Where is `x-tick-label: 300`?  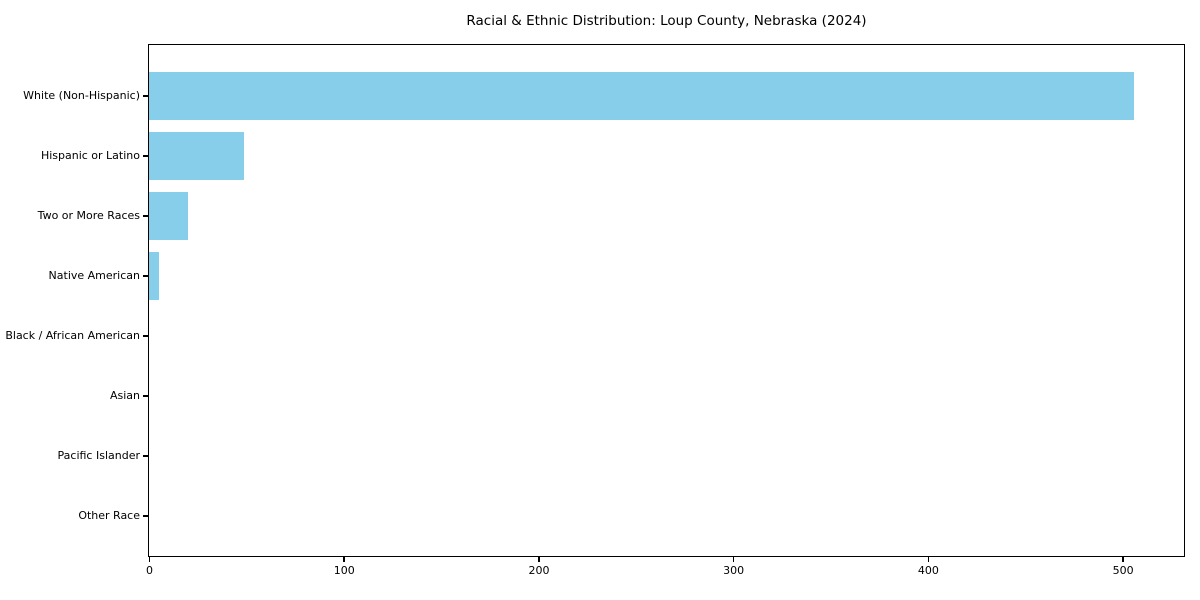 x-tick-label: 300 is located at coordinates (734, 570).